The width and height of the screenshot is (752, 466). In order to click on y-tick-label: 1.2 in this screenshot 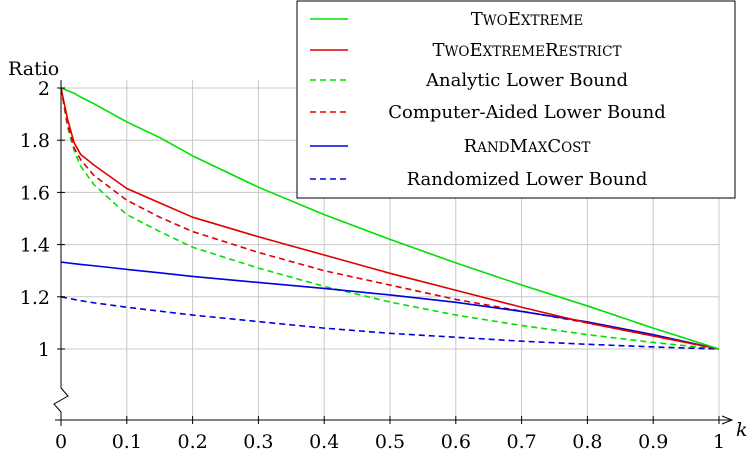, I will do `click(35, 298)`.